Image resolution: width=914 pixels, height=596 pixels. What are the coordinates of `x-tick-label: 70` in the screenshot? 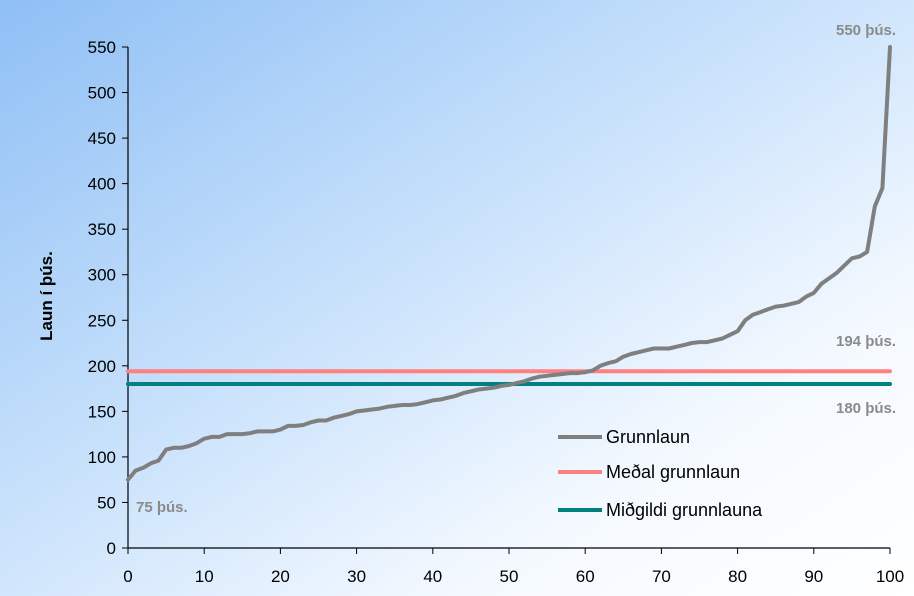 It's located at (661, 576).